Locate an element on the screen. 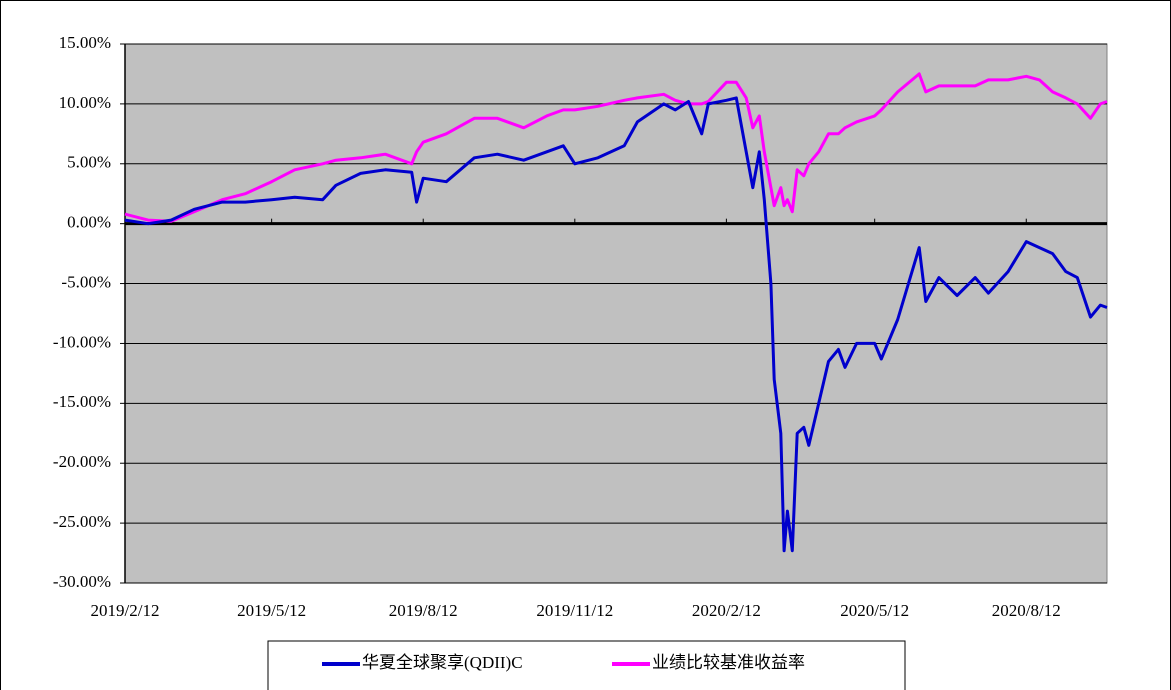 Image resolution: width=1171 pixels, height=690 pixels. x-tick-label: 2019/5/12 is located at coordinates (271, 610).